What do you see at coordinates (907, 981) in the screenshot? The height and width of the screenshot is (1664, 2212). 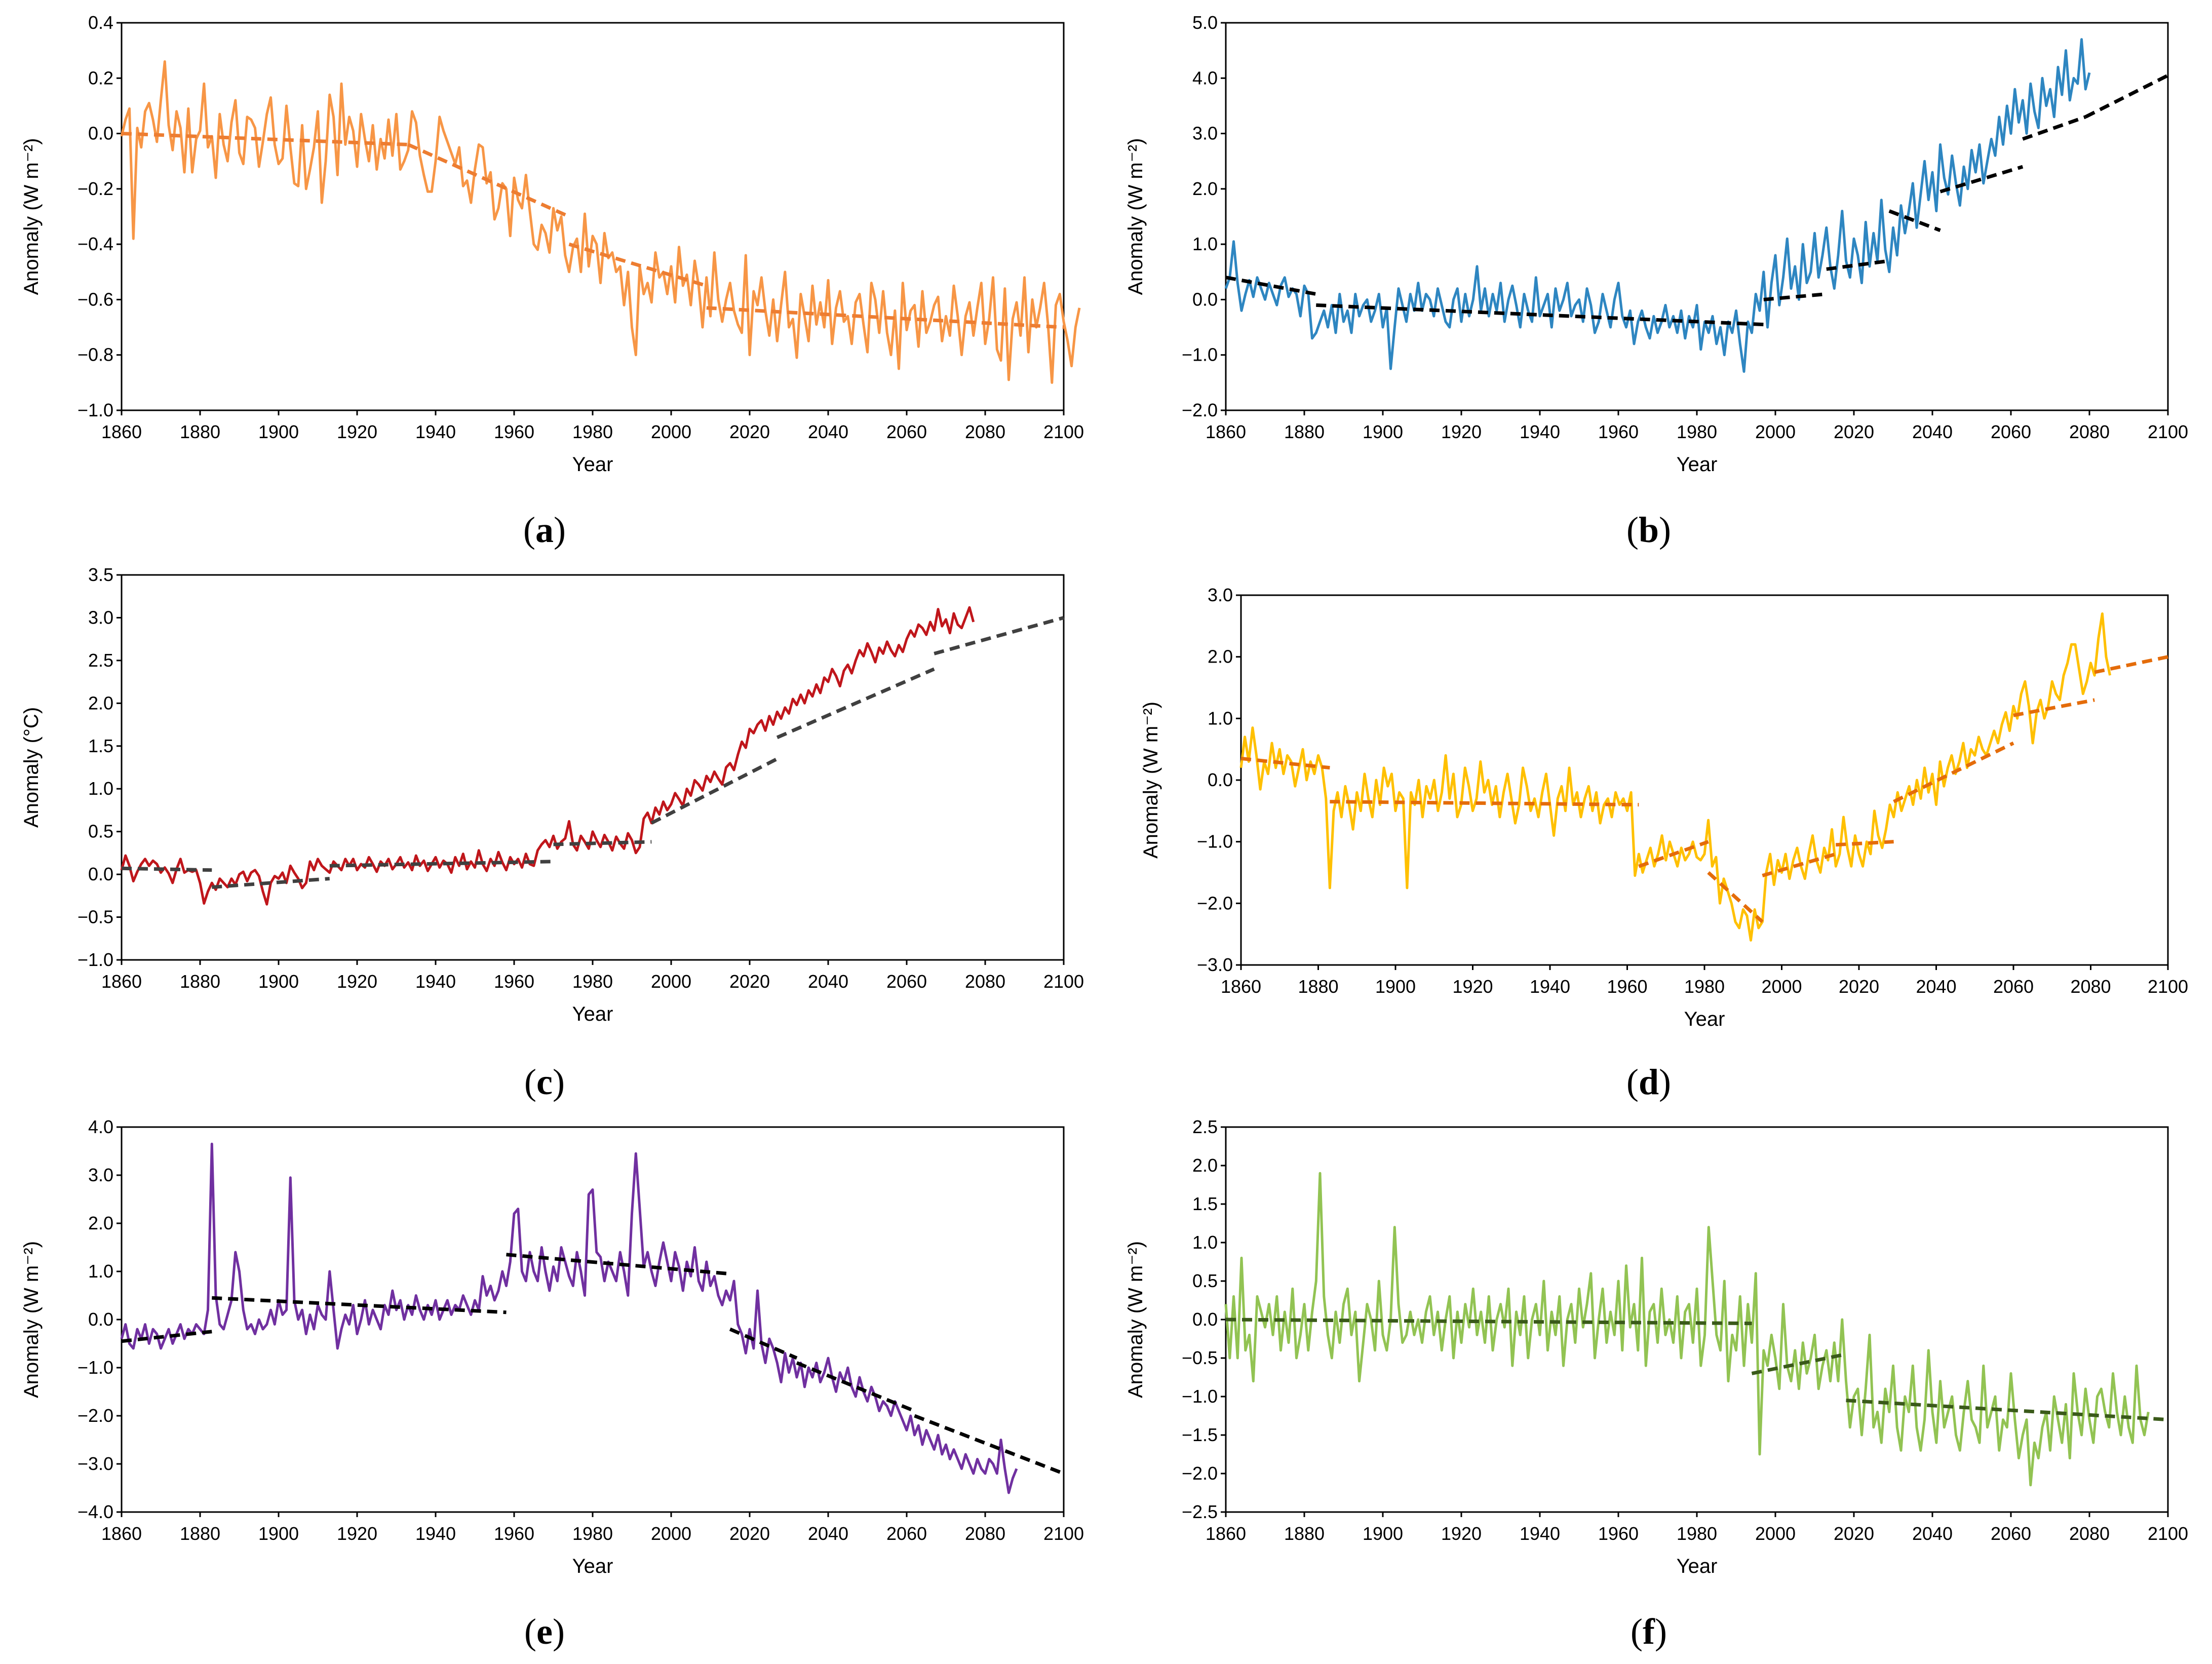 I see `x-tick-label: 2060` at bounding box center [907, 981].